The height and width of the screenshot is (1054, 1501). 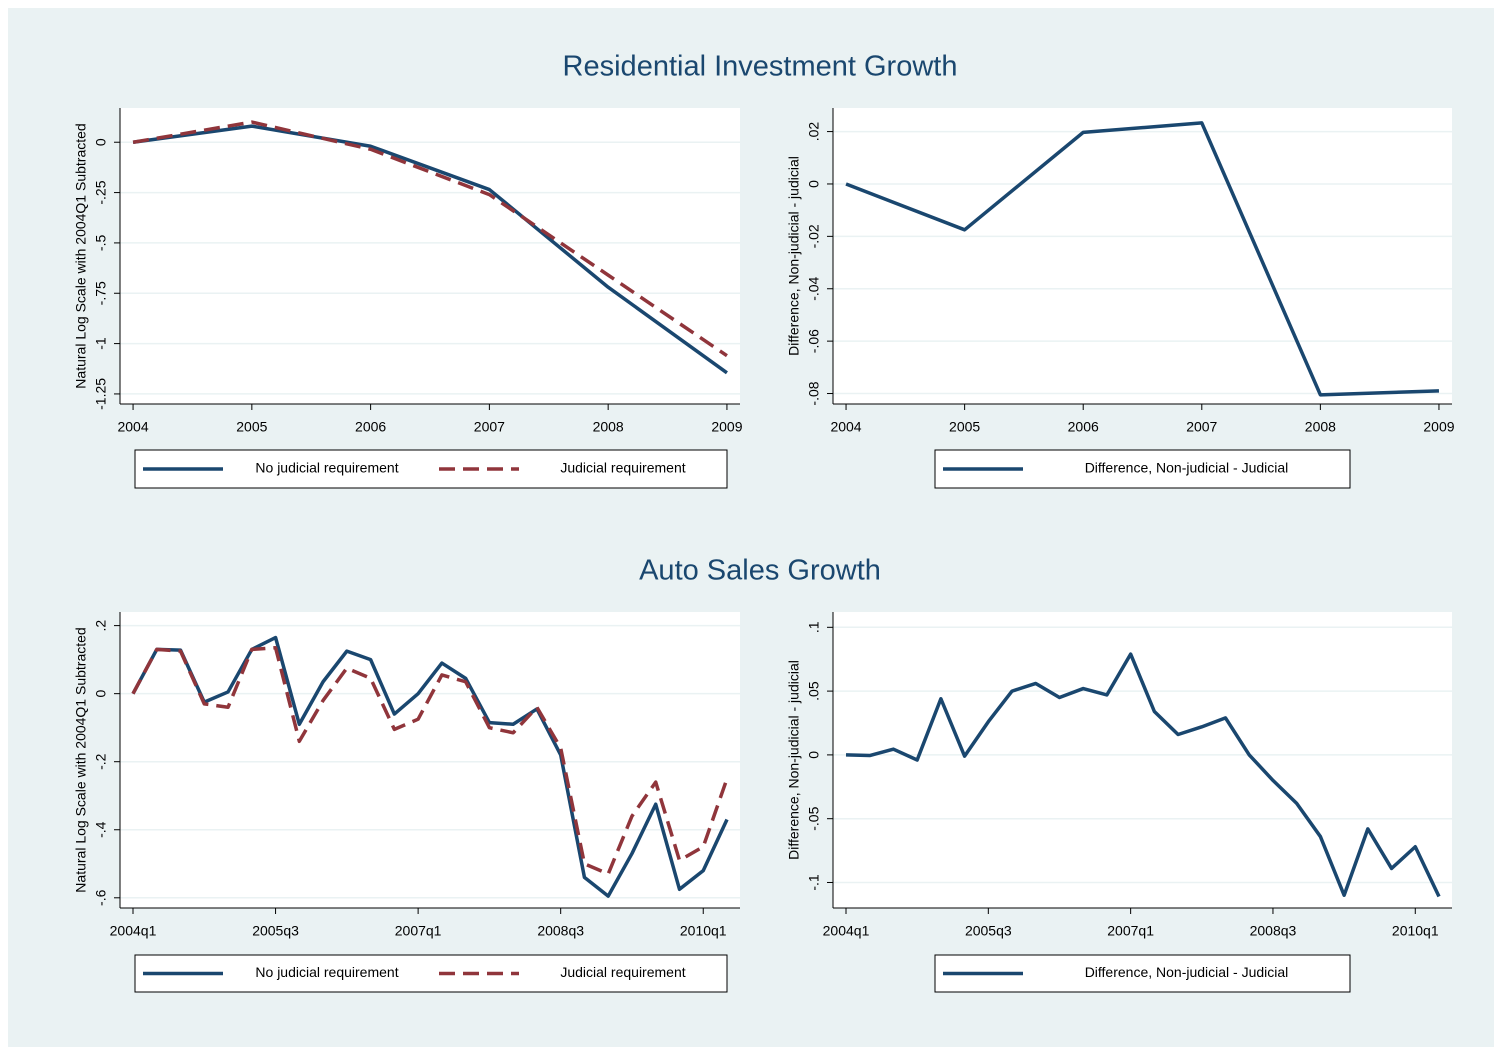 What do you see at coordinates (101, 394) in the screenshot?
I see `y-tick-label: -1.25` at bounding box center [101, 394].